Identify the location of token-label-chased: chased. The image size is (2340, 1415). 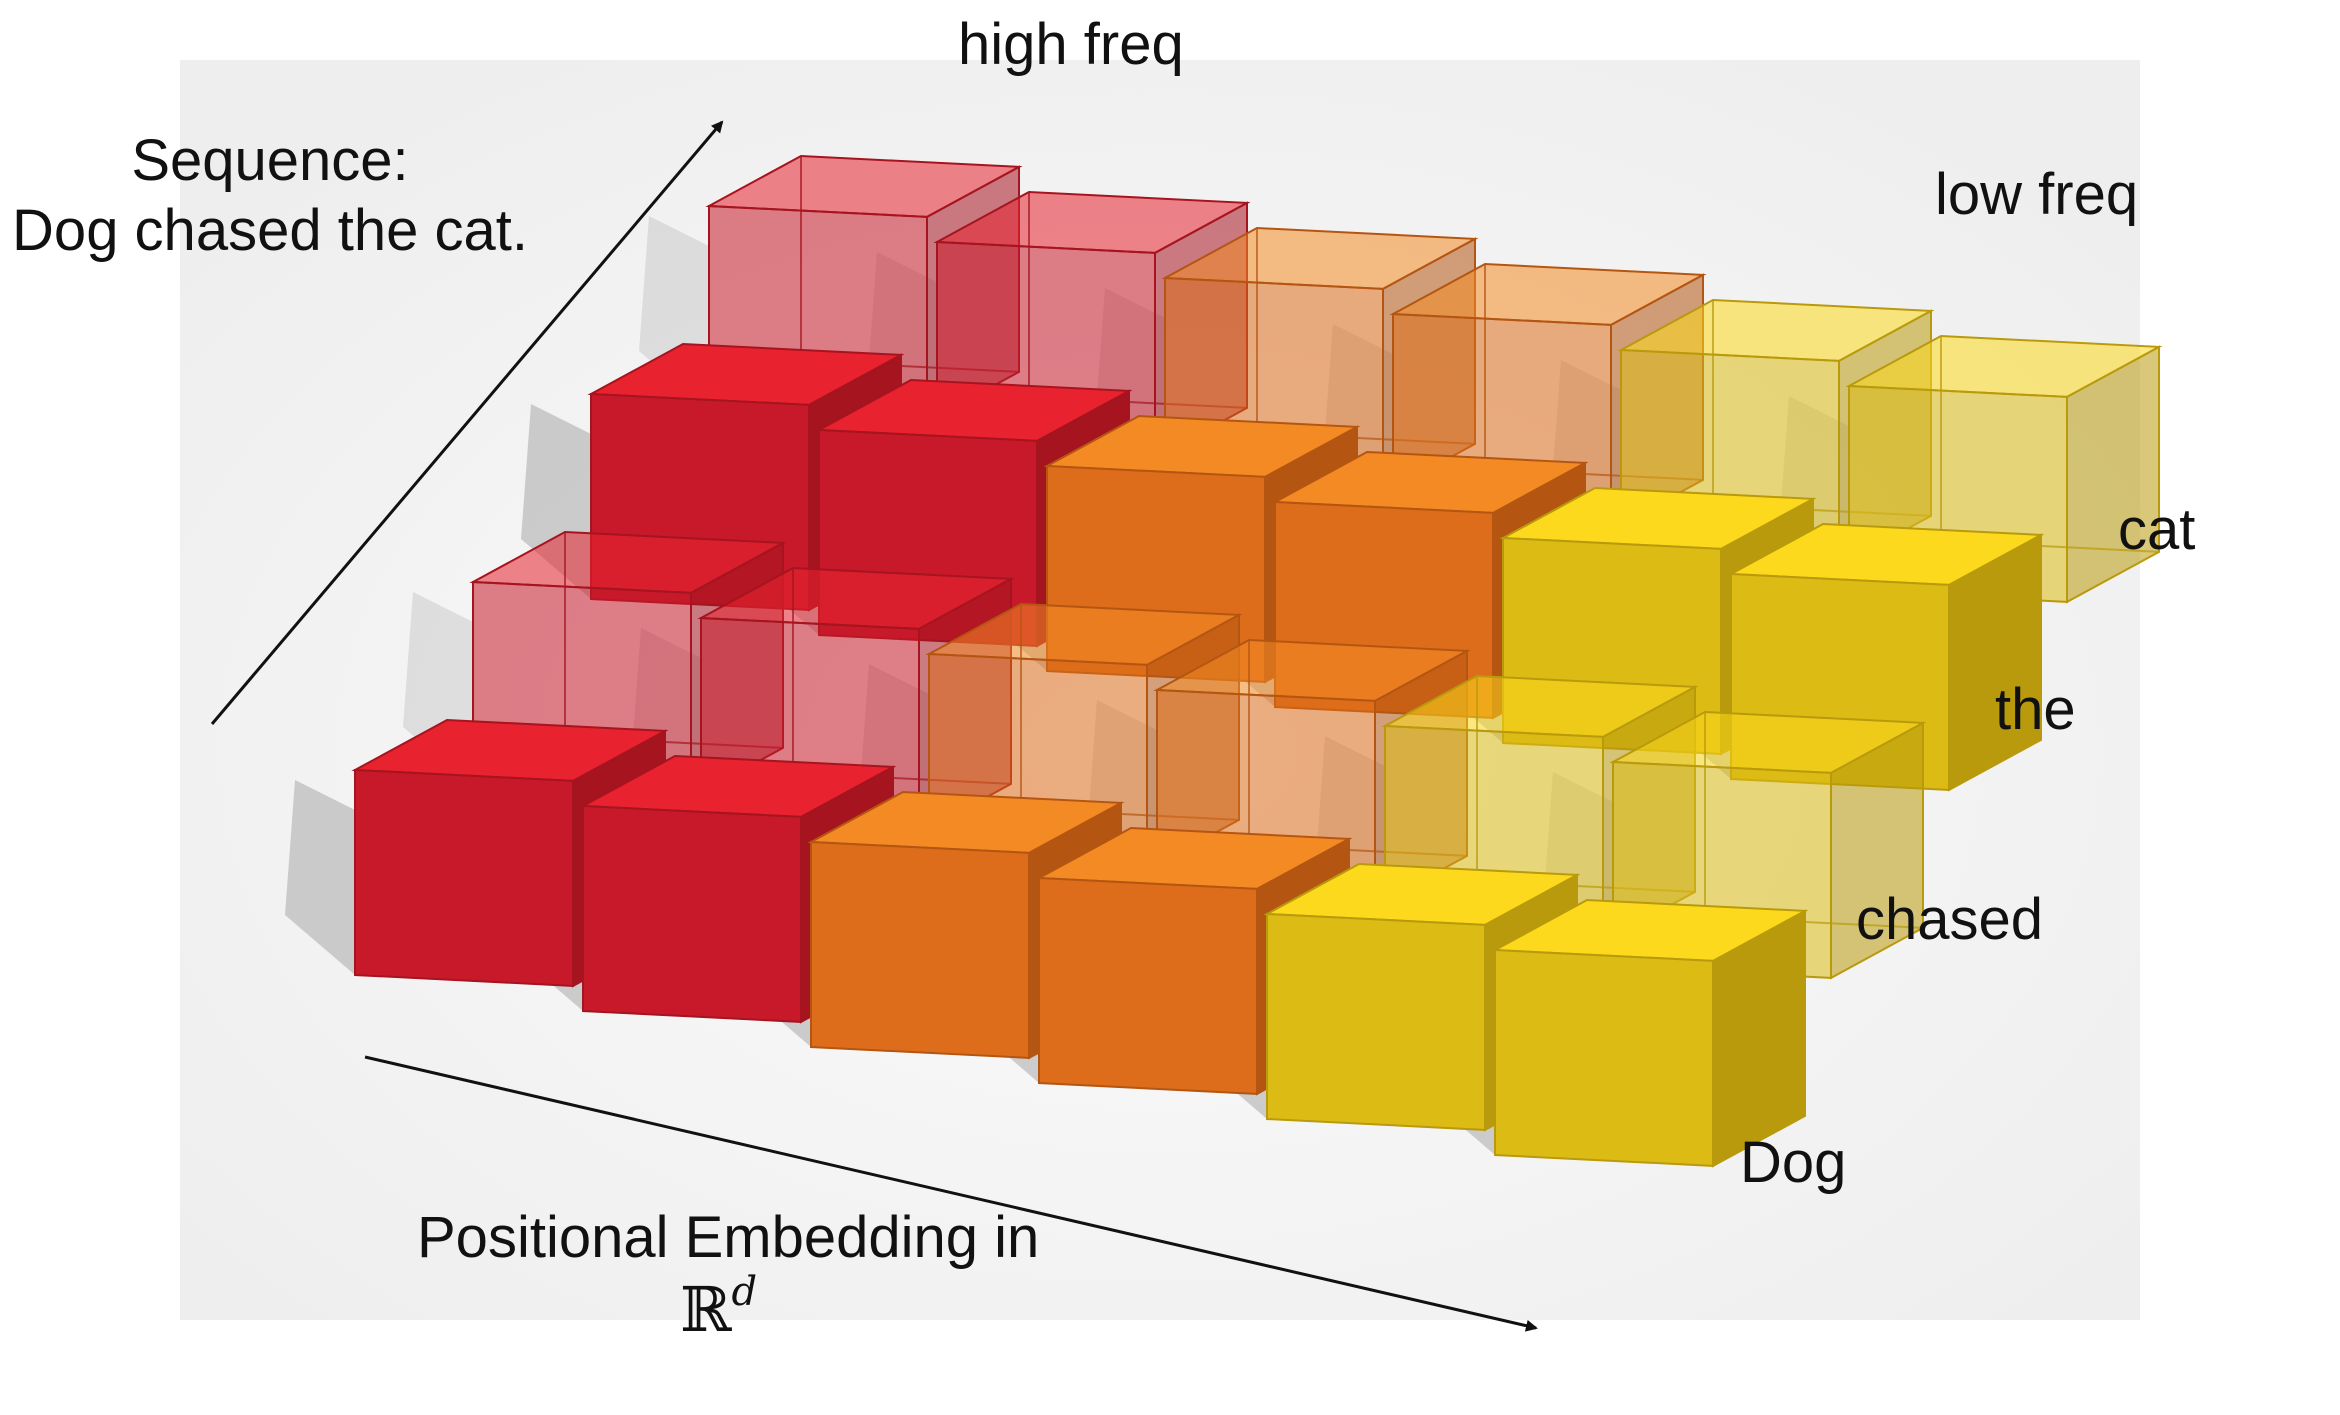
(1950, 919).